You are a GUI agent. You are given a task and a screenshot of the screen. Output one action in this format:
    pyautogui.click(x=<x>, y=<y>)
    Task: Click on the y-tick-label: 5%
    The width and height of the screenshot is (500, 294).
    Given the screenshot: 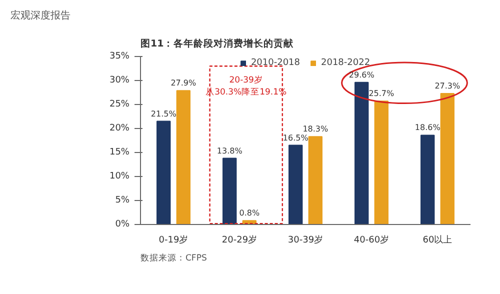 What is the action you would take?
    pyautogui.click(x=122, y=201)
    